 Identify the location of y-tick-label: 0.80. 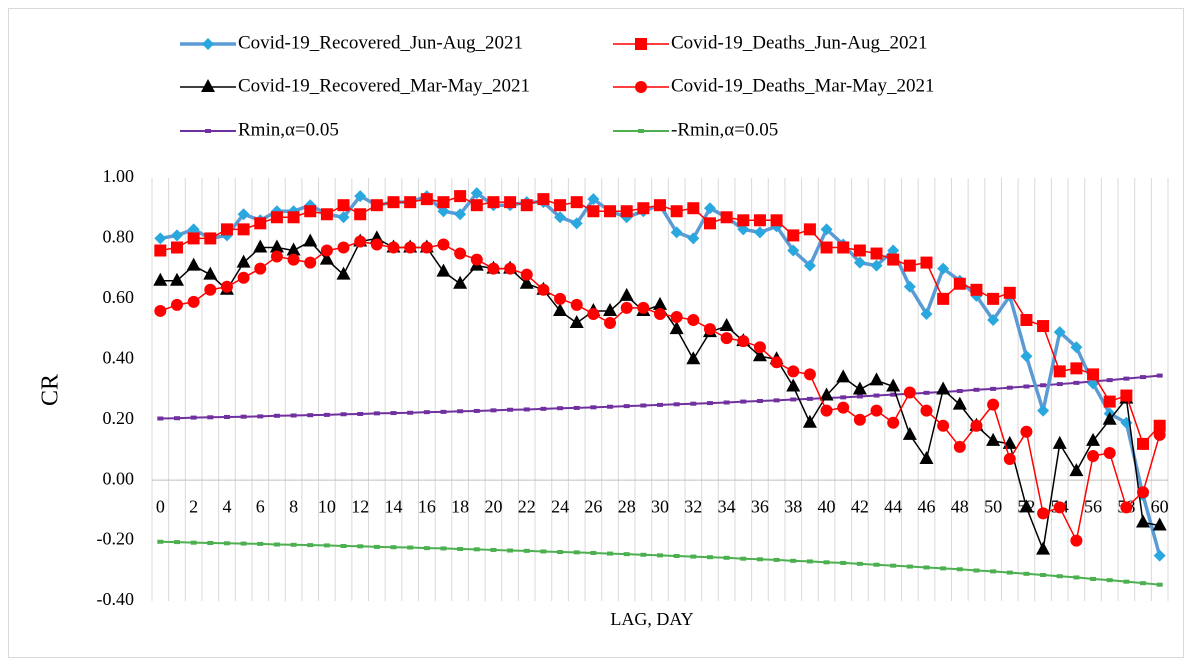
(119, 237).